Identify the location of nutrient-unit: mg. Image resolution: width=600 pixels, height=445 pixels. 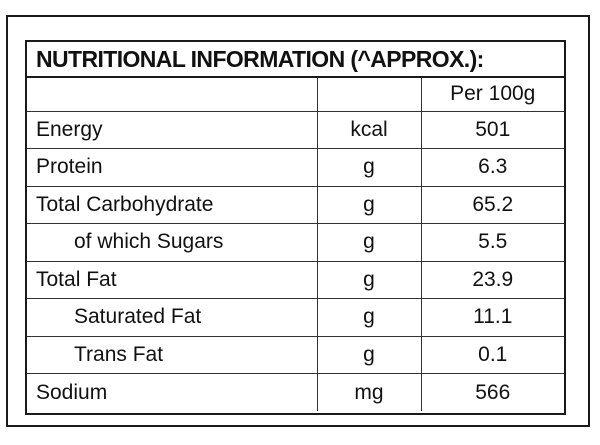
(368, 392).